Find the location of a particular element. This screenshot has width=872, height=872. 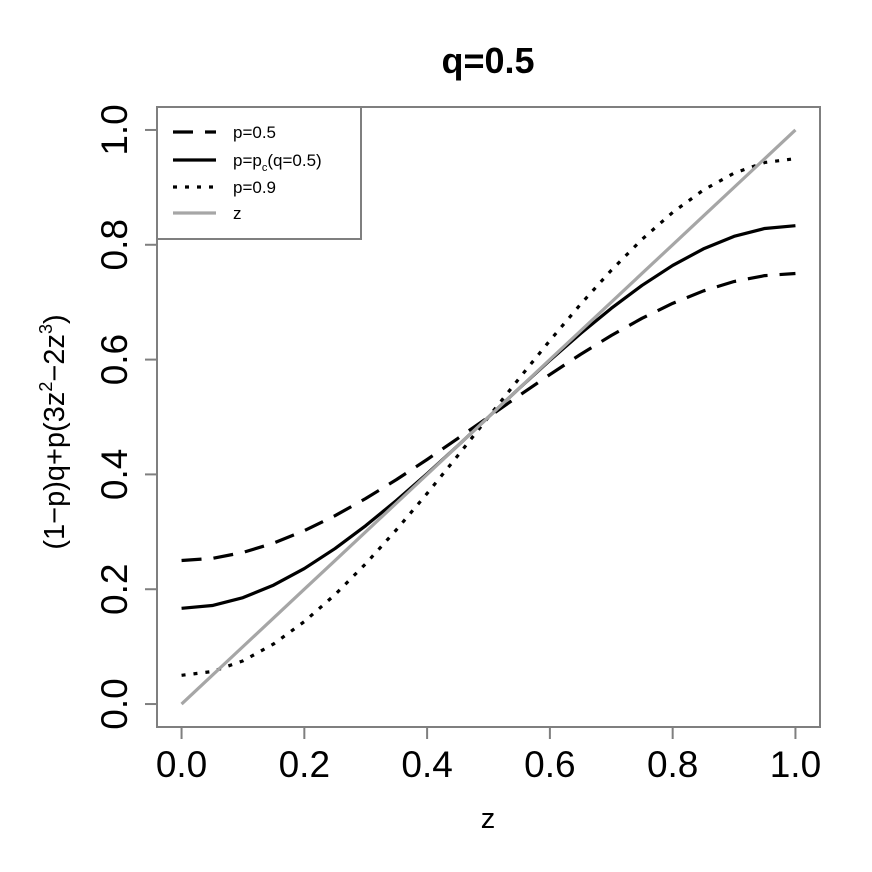

y-label-suffix: ) is located at coordinates (55, 319).